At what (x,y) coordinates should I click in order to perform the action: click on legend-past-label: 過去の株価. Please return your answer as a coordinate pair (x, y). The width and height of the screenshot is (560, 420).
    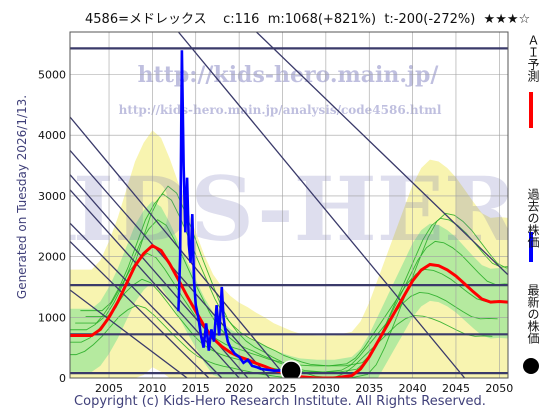
    Looking at the image, I should click on (533, 218).